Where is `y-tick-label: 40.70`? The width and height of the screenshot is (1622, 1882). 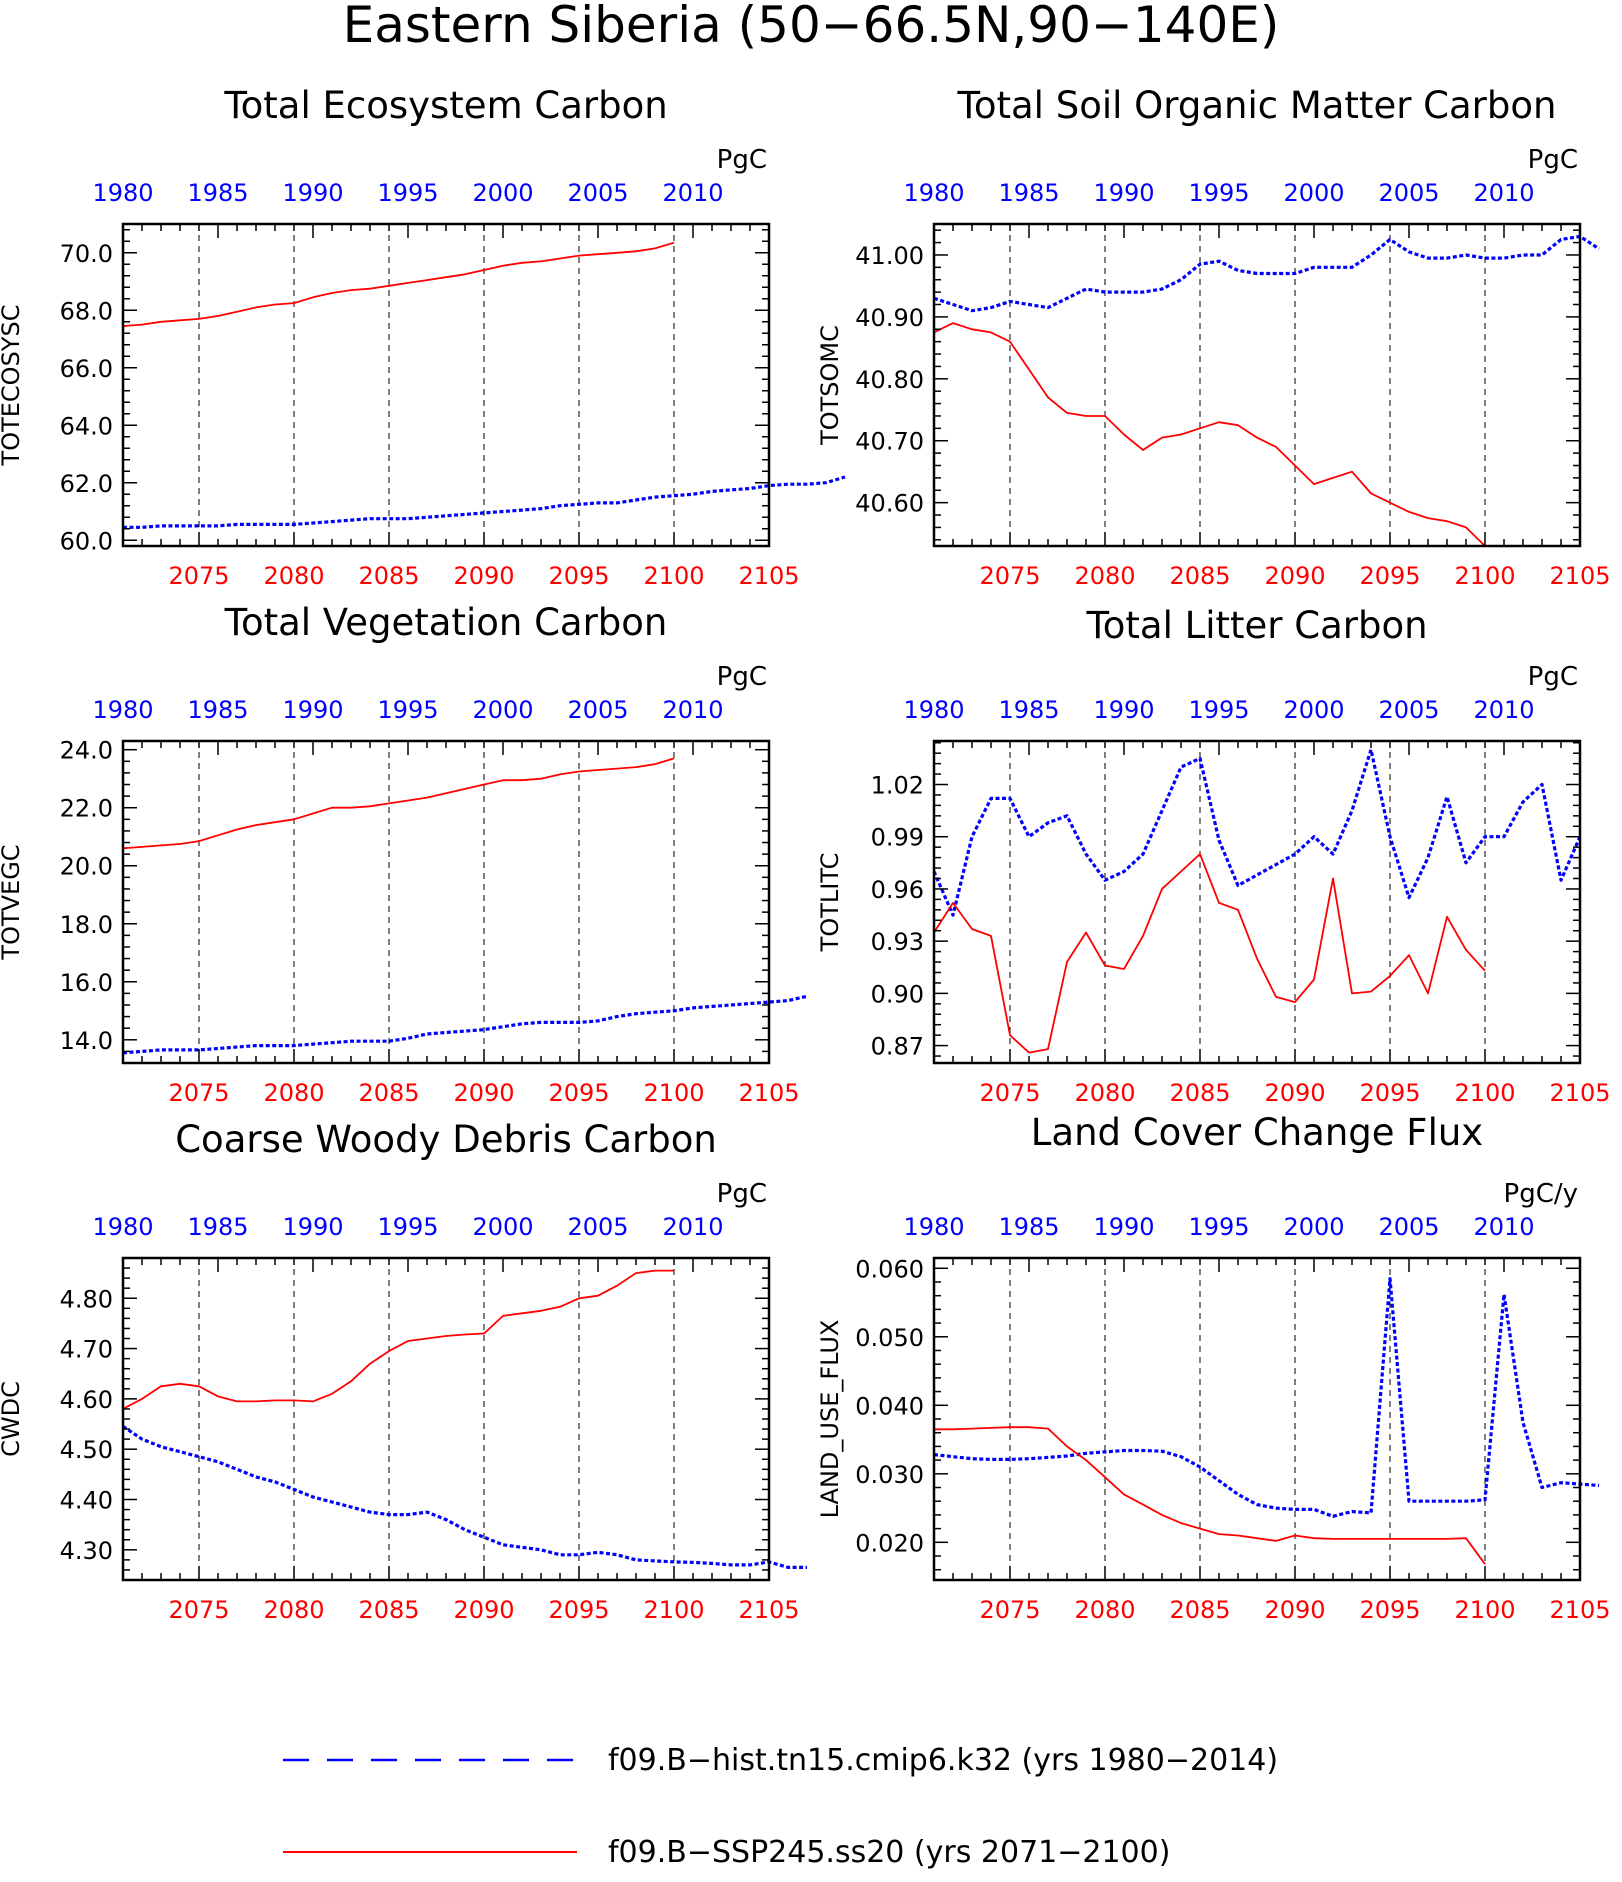
y-tick-label: 40.70 is located at coordinates (889, 442).